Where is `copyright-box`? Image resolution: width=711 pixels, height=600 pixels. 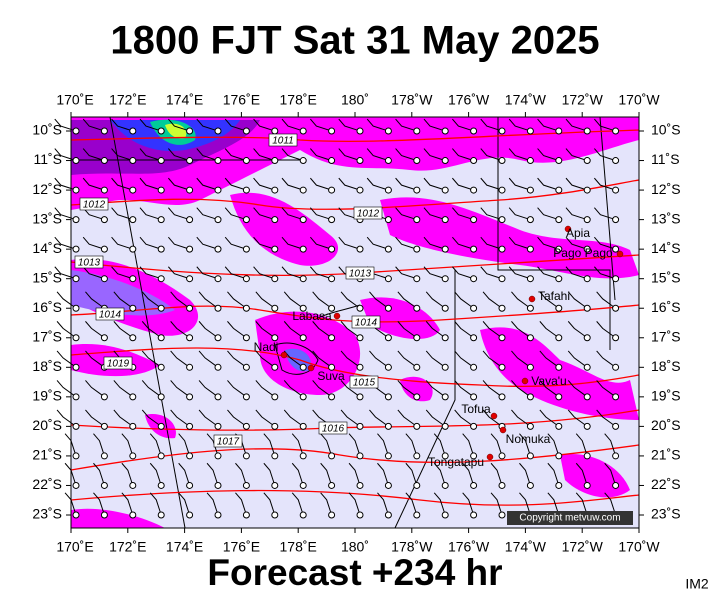
copyright-box is located at coordinates (570, 518).